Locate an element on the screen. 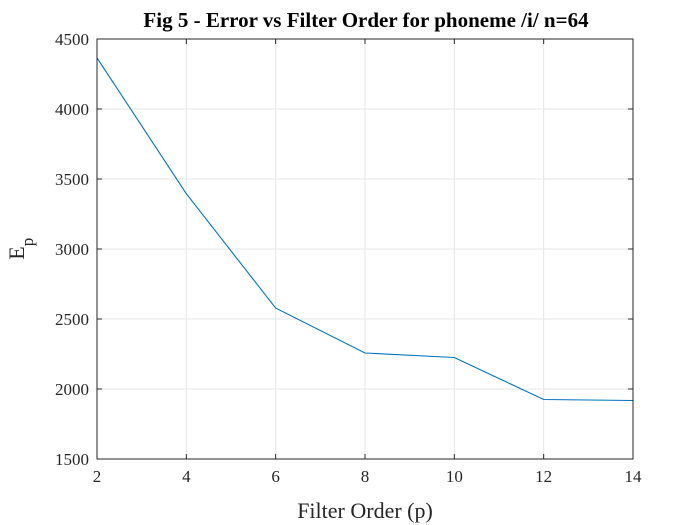  y-axis-label: E p is located at coordinates (20, 249).